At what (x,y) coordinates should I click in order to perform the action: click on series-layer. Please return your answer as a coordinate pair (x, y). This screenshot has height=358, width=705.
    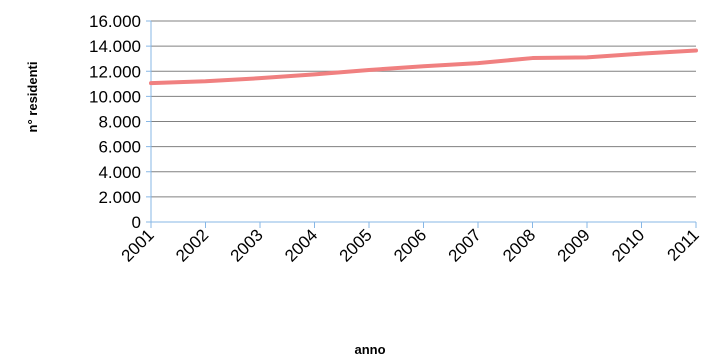
    Looking at the image, I should click on (423, 67).